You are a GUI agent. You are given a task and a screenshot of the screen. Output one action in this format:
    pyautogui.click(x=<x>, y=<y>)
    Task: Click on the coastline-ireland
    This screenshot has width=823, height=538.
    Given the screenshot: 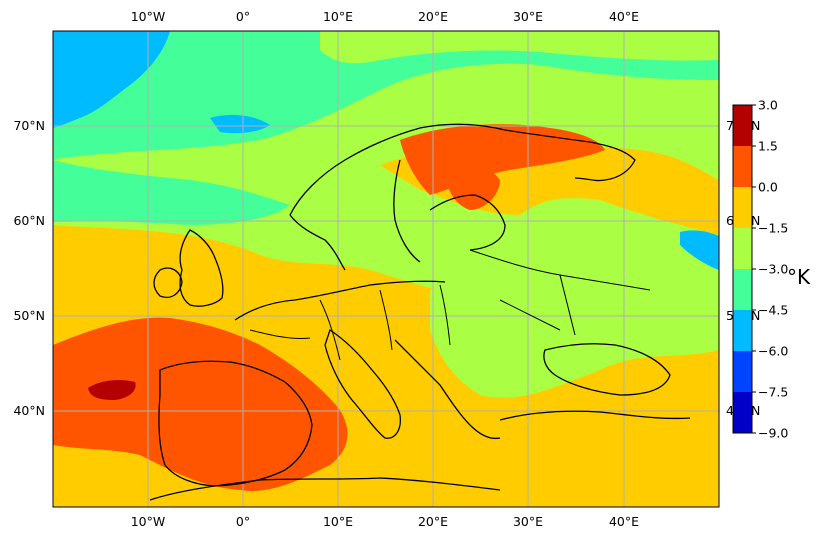 What is the action you would take?
    pyautogui.click(x=168, y=282)
    